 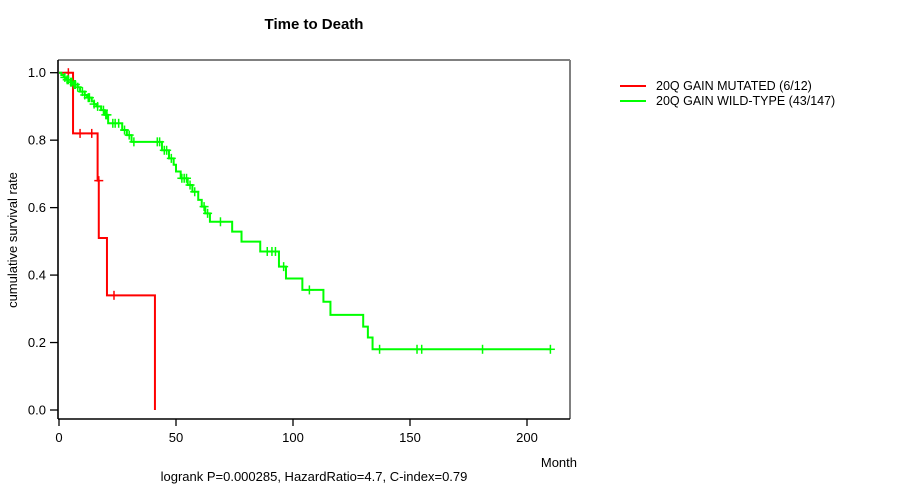 I want to click on x-tick-label: 50, so click(x=176, y=437).